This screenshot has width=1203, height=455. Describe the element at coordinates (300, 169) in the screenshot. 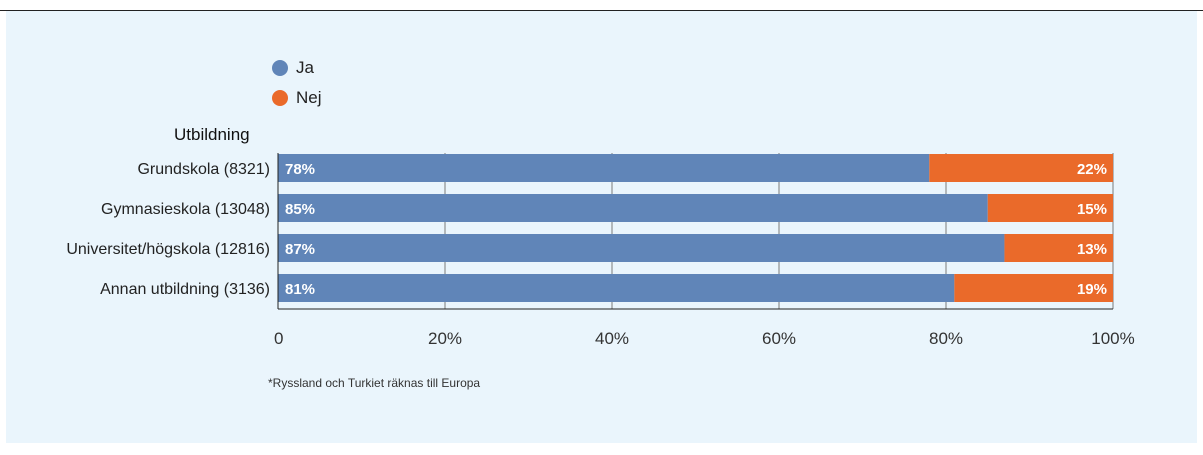

I see `data-label-ja-0: 78%` at that location.